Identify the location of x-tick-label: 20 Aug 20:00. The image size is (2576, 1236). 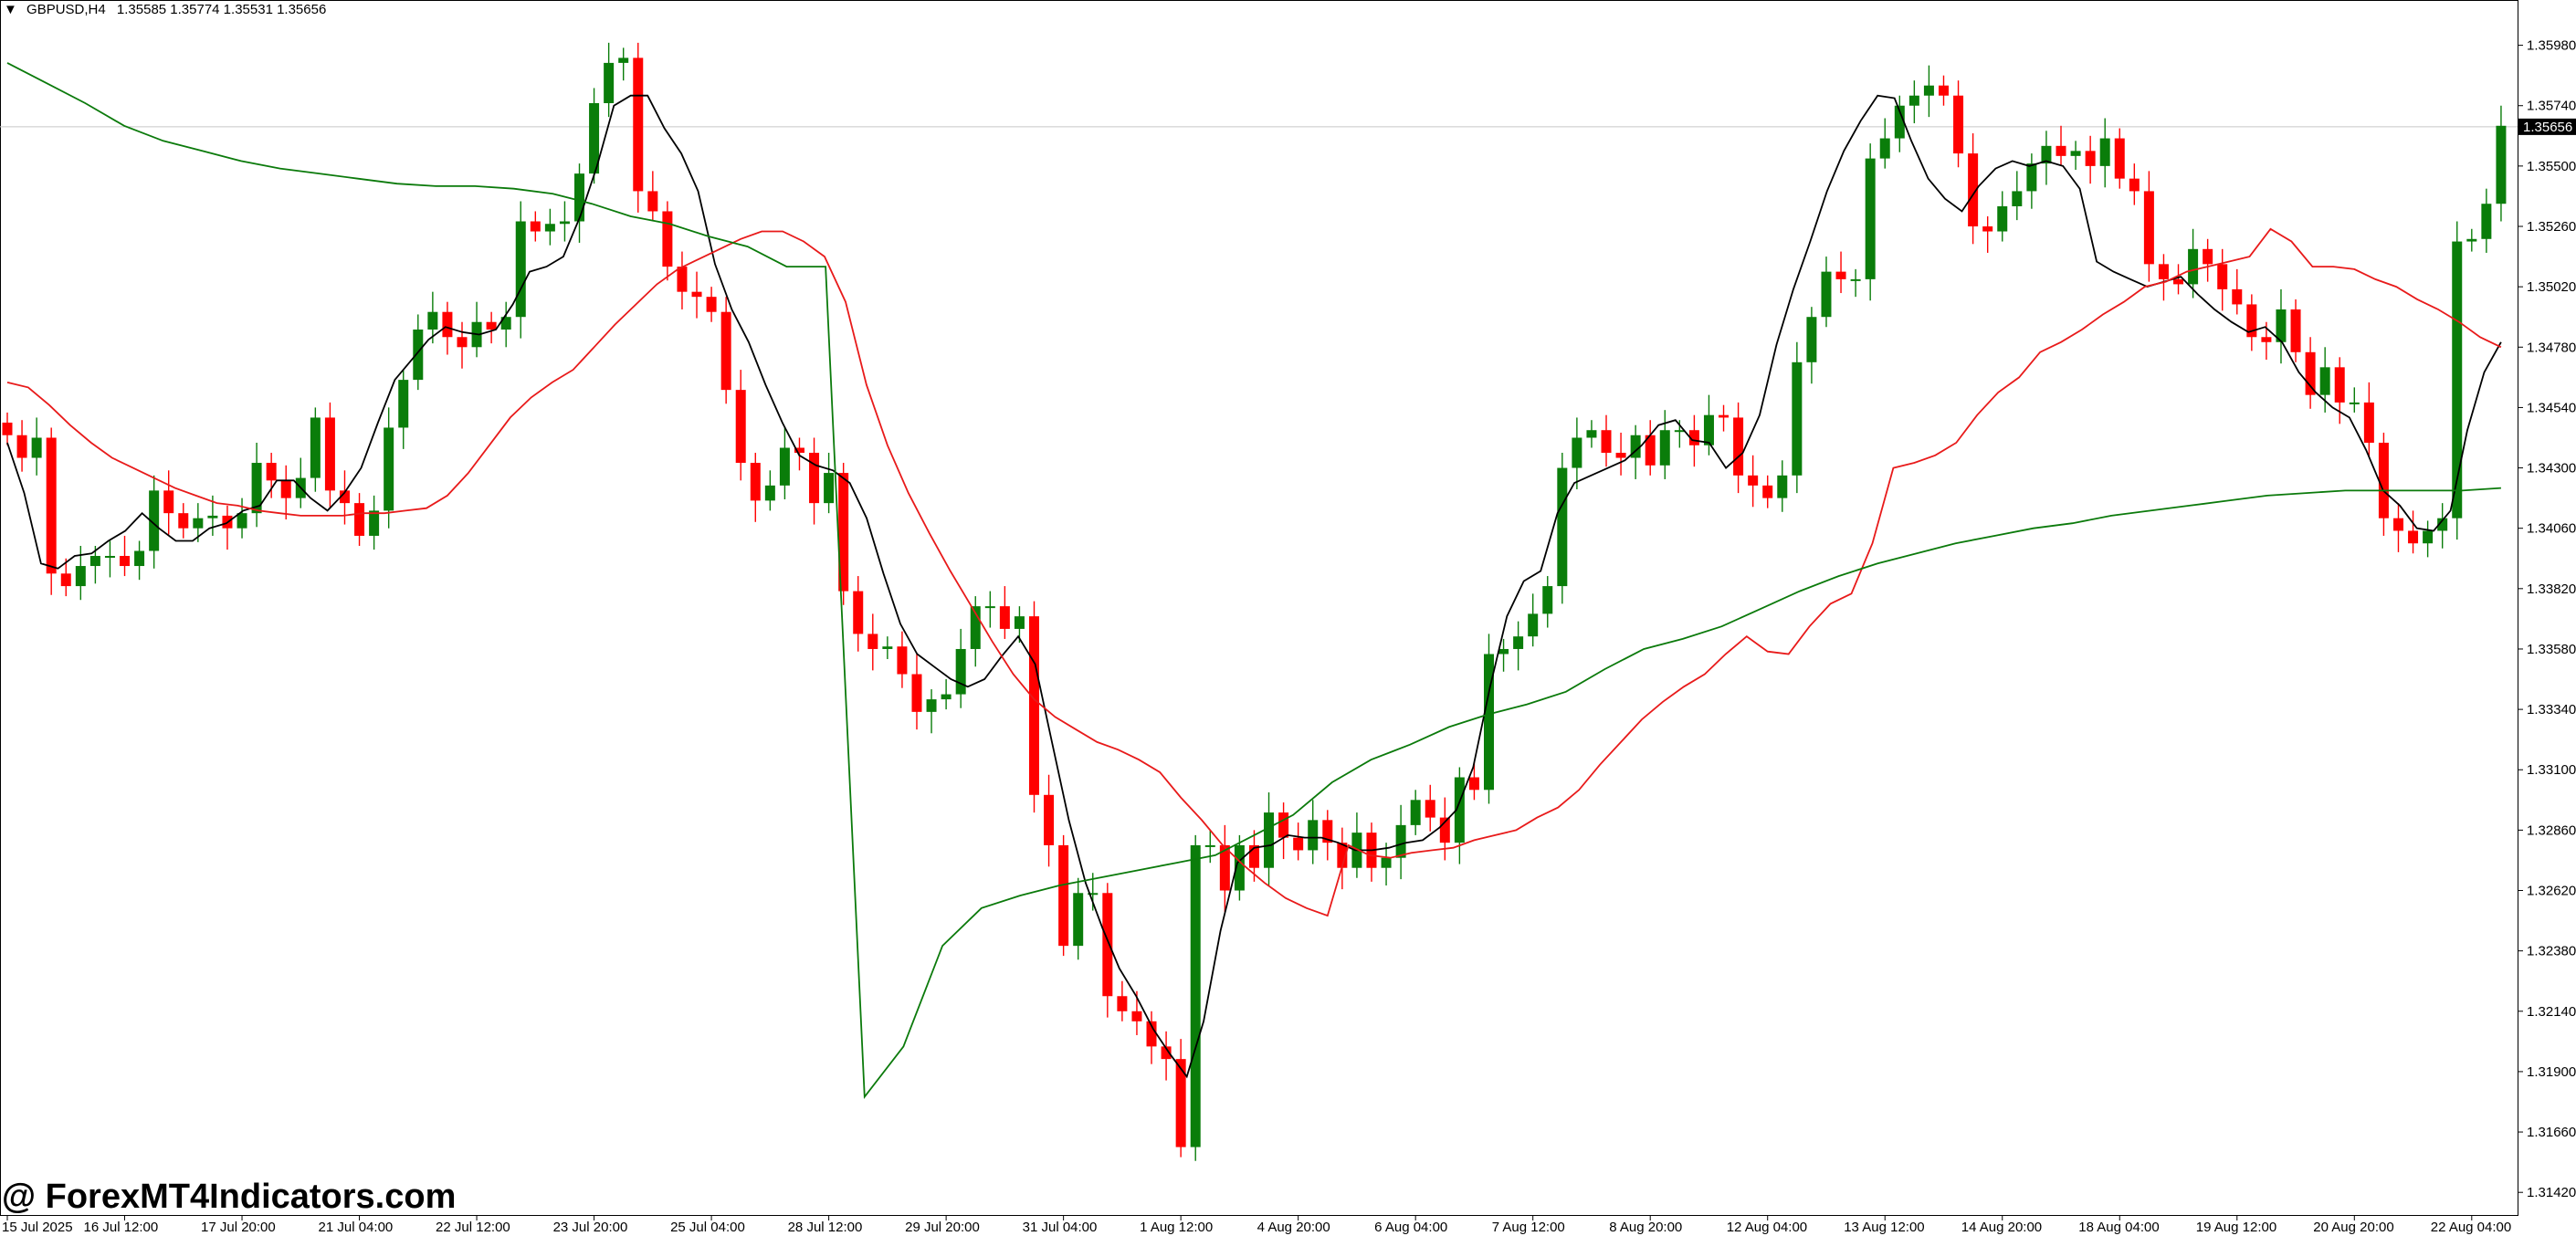
(2353, 1227).